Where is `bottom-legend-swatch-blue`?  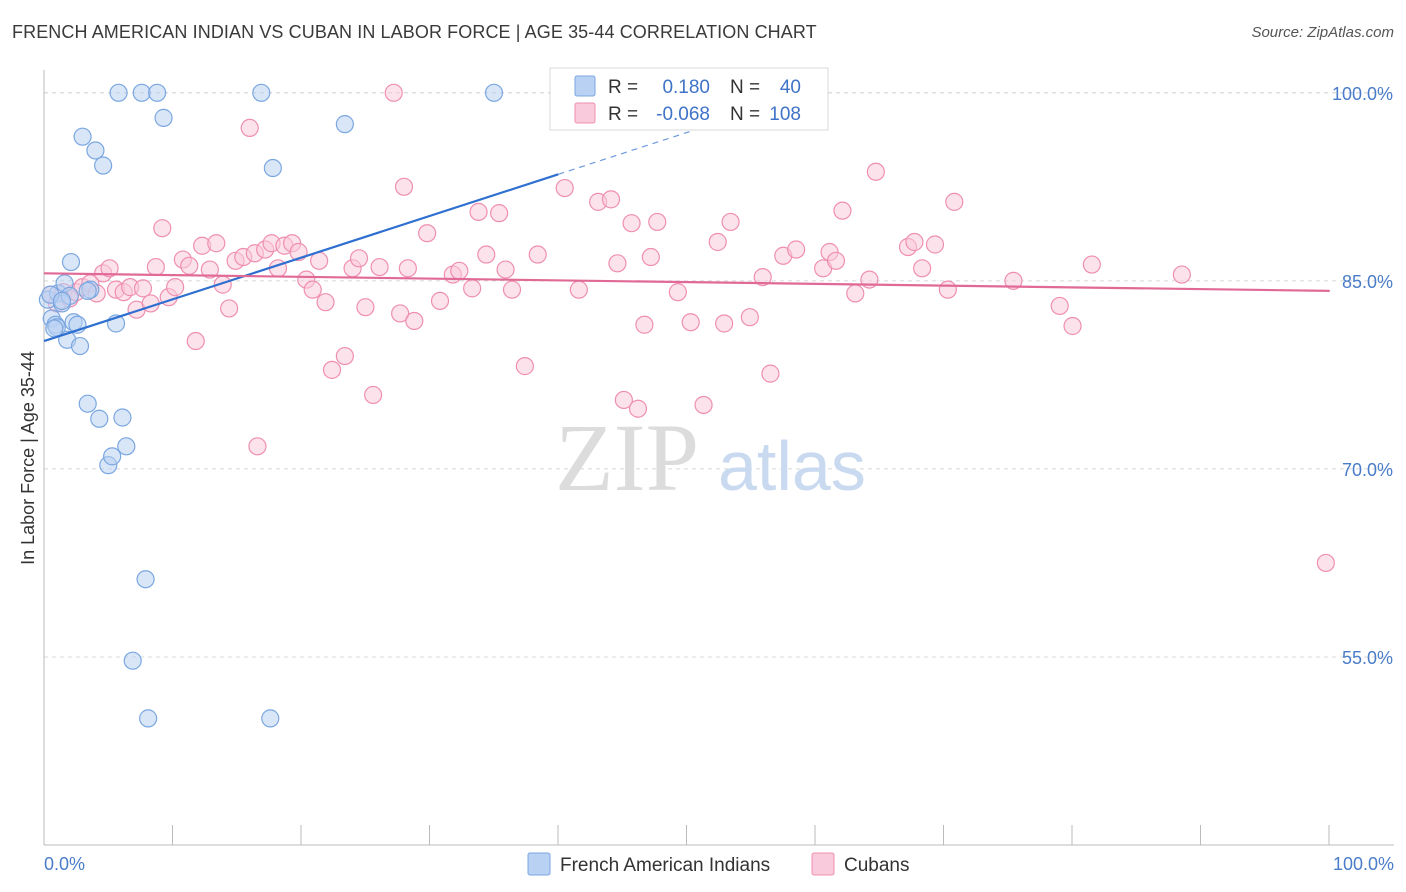 bottom-legend-swatch-blue is located at coordinates (539, 864).